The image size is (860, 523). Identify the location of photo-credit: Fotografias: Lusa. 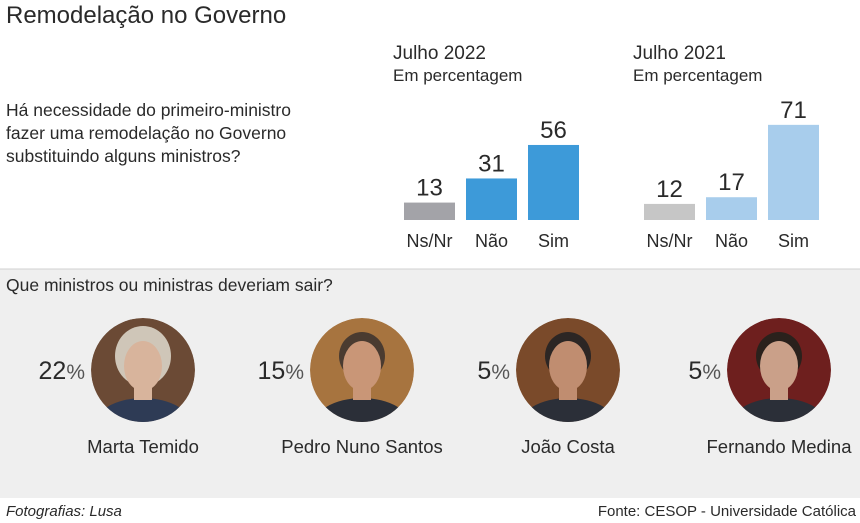
(64, 511).